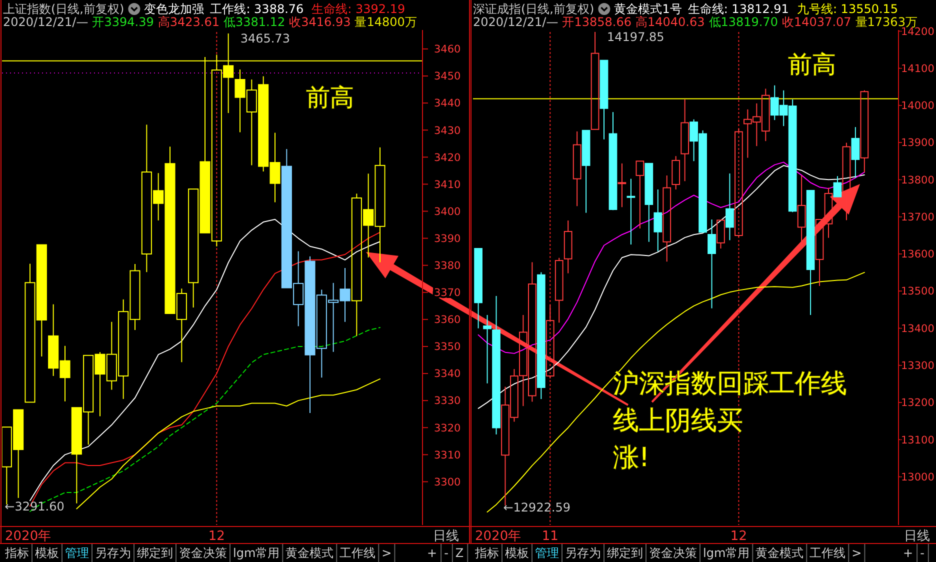 This screenshot has height=562, width=936. What do you see at coordinates (359, 9) in the screenshot?
I see `text: 生命线: 3392.19` at bounding box center [359, 9].